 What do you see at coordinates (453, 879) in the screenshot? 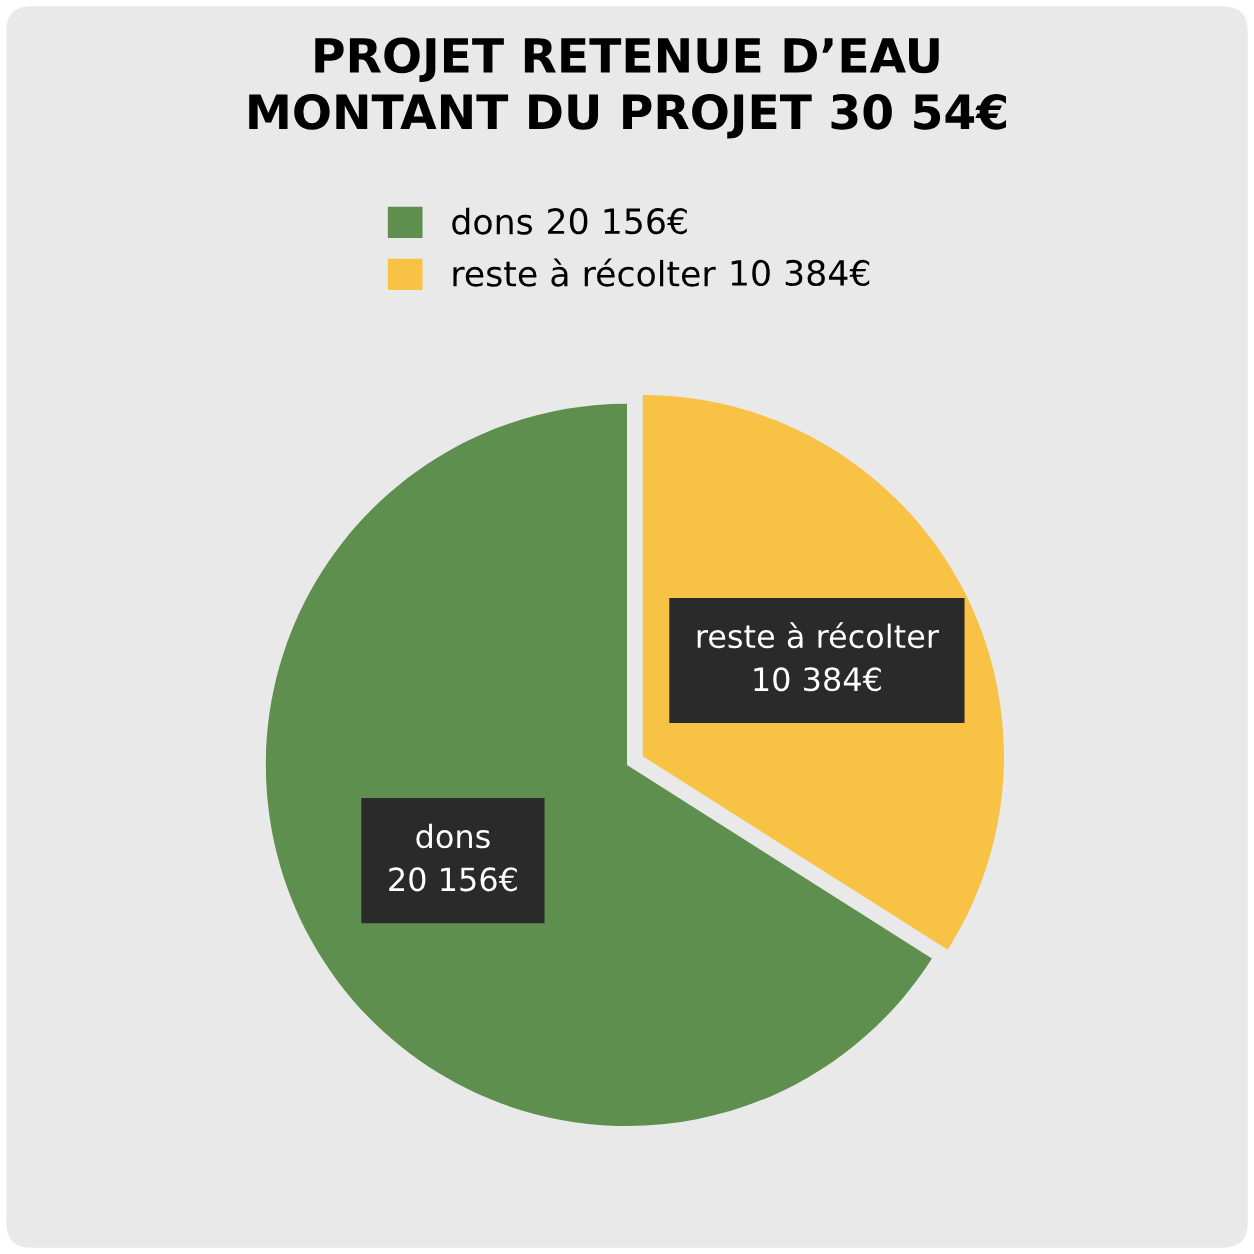
I see `data-label: 20 156€` at bounding box center [453, 879].